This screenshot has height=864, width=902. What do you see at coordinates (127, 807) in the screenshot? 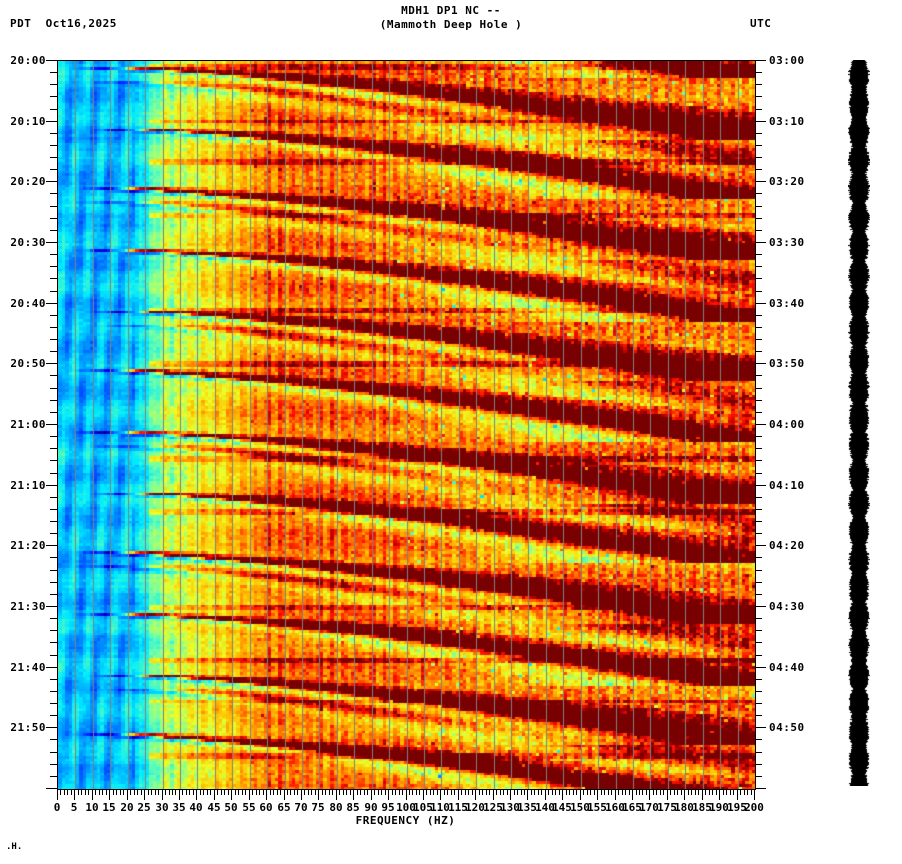
I see `frequency-label: 20` at bounding box center [127, 807].